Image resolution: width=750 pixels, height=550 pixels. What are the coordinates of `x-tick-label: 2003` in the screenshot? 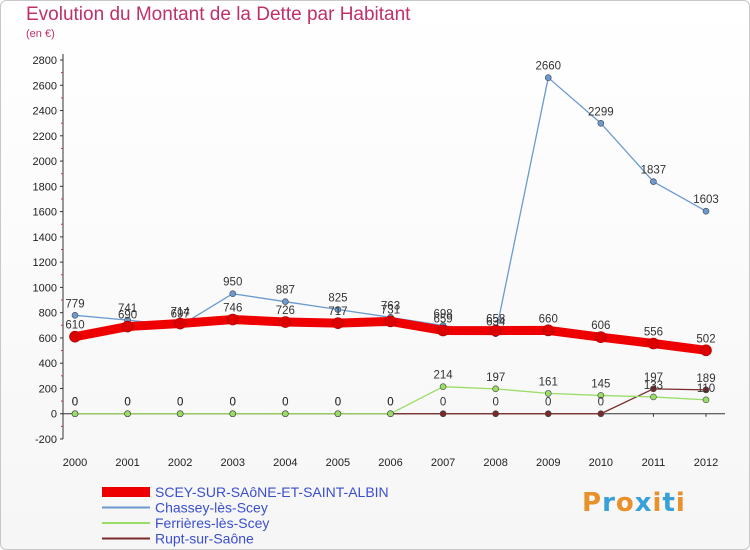 It's located at (233, 463).